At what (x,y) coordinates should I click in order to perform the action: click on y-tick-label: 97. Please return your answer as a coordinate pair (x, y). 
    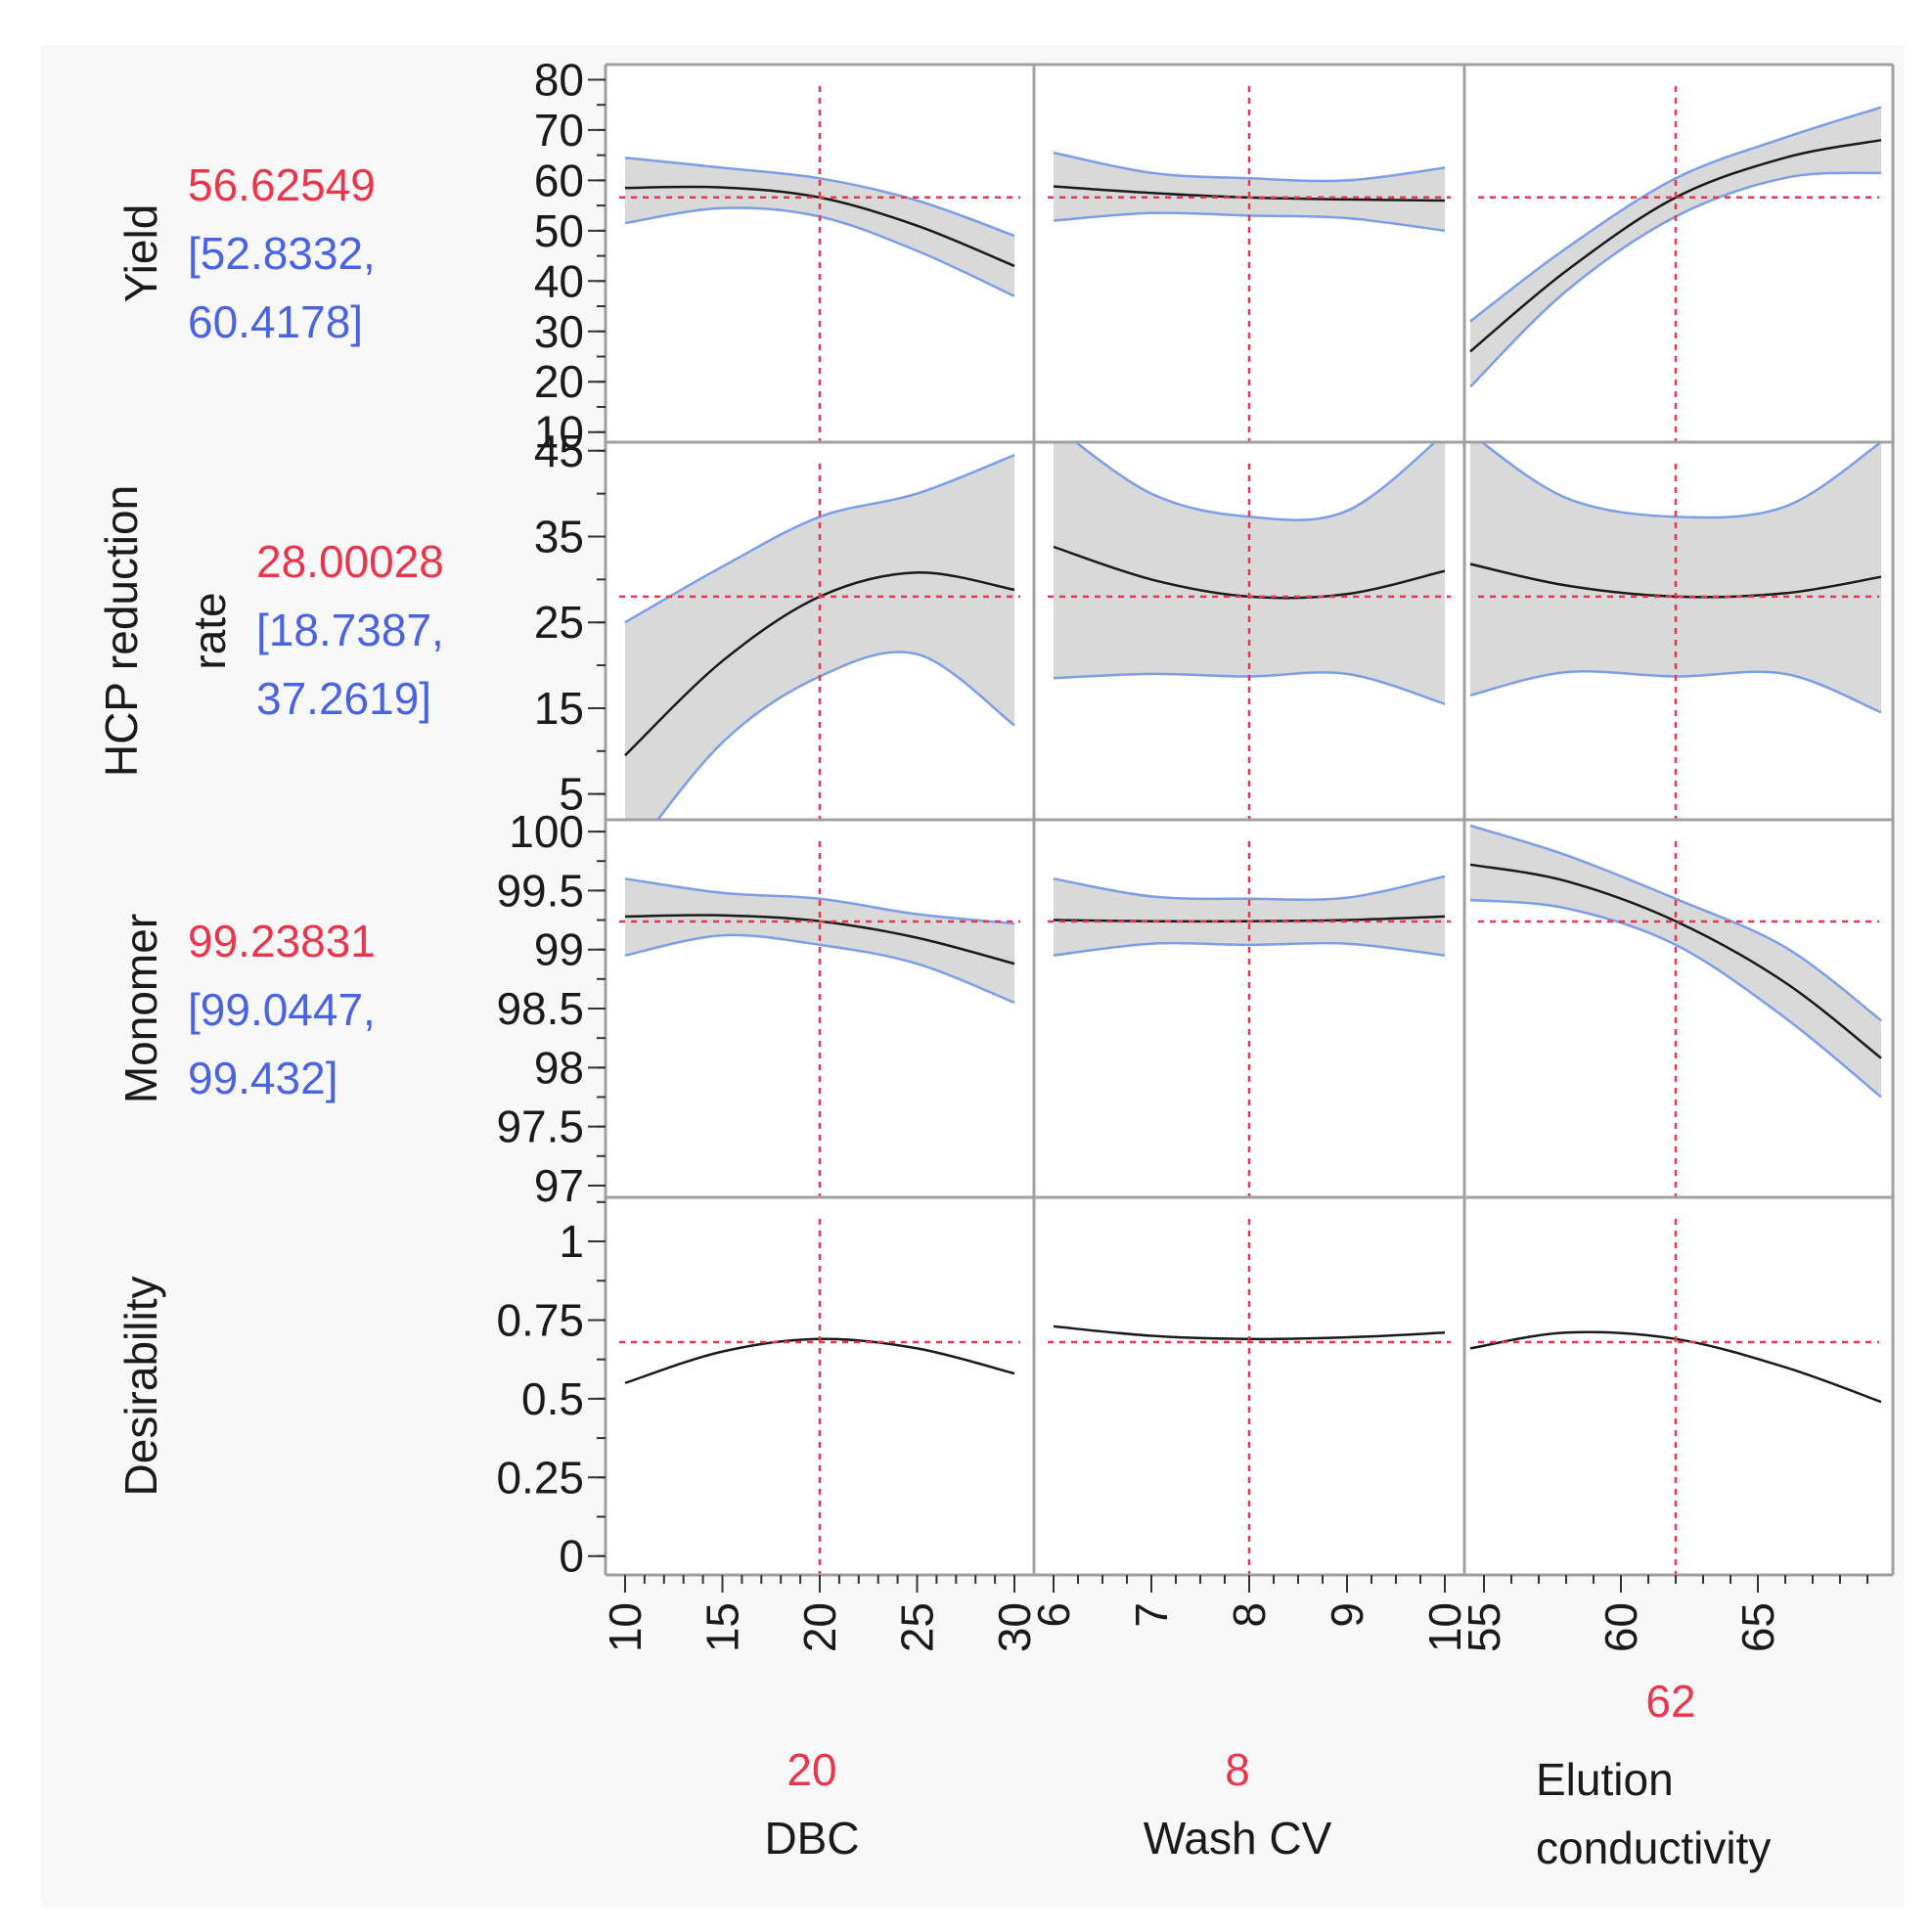
    Looking at the image, I should click on (559, 1185).